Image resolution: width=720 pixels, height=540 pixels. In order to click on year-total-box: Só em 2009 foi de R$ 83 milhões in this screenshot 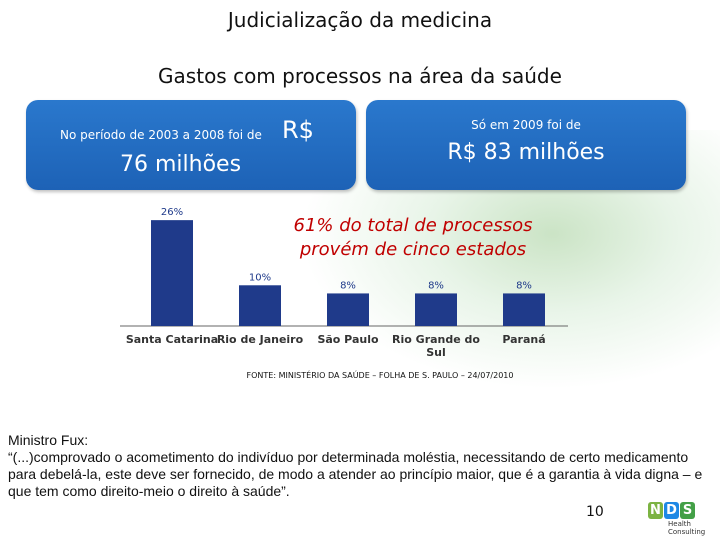, I will do `click(526, 145)`.